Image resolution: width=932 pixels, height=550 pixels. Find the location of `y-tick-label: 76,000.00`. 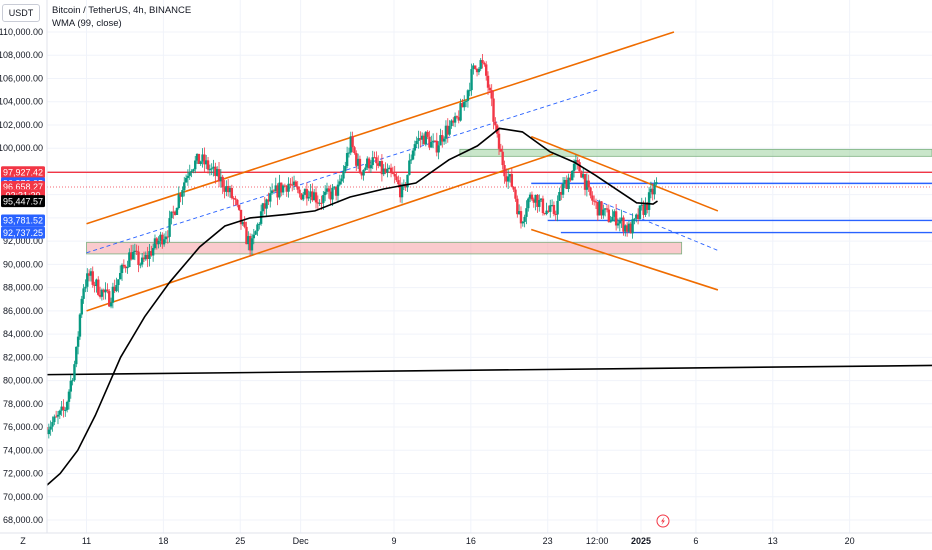

y-tick-label: 76,000.00 is located at coordinates (23, 427).